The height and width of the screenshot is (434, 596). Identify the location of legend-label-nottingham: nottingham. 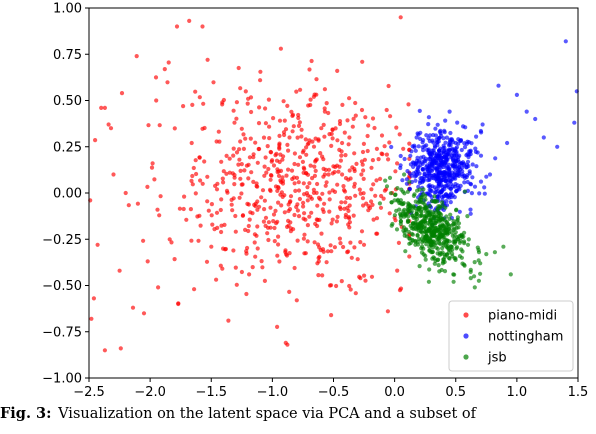
(525, 337).